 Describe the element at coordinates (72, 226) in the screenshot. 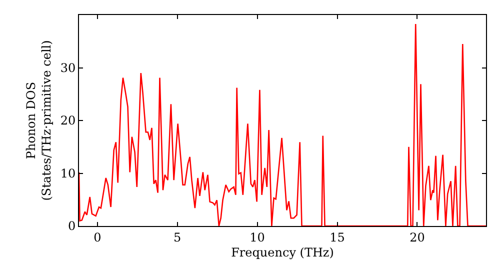

I see `y-tick-label: 0` at that location.